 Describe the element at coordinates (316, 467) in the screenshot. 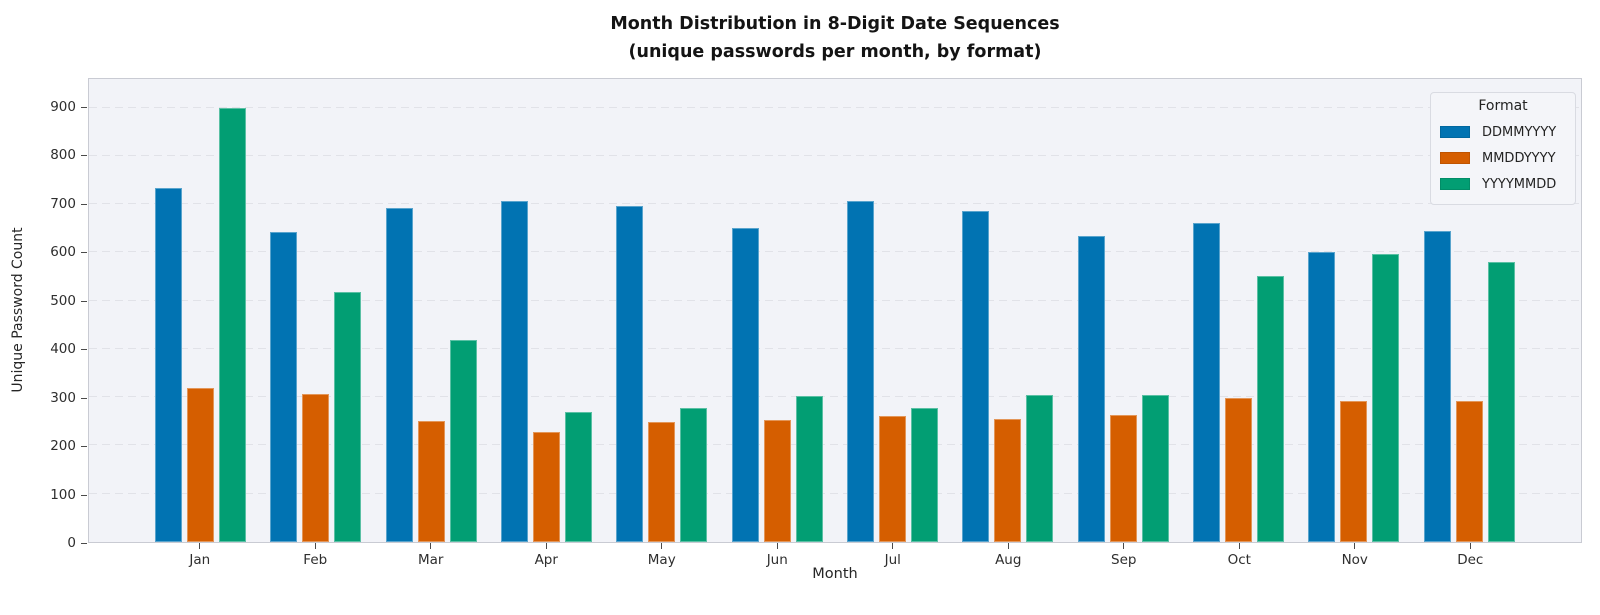

I see `bar-mmddyyyy-feb` at that location.